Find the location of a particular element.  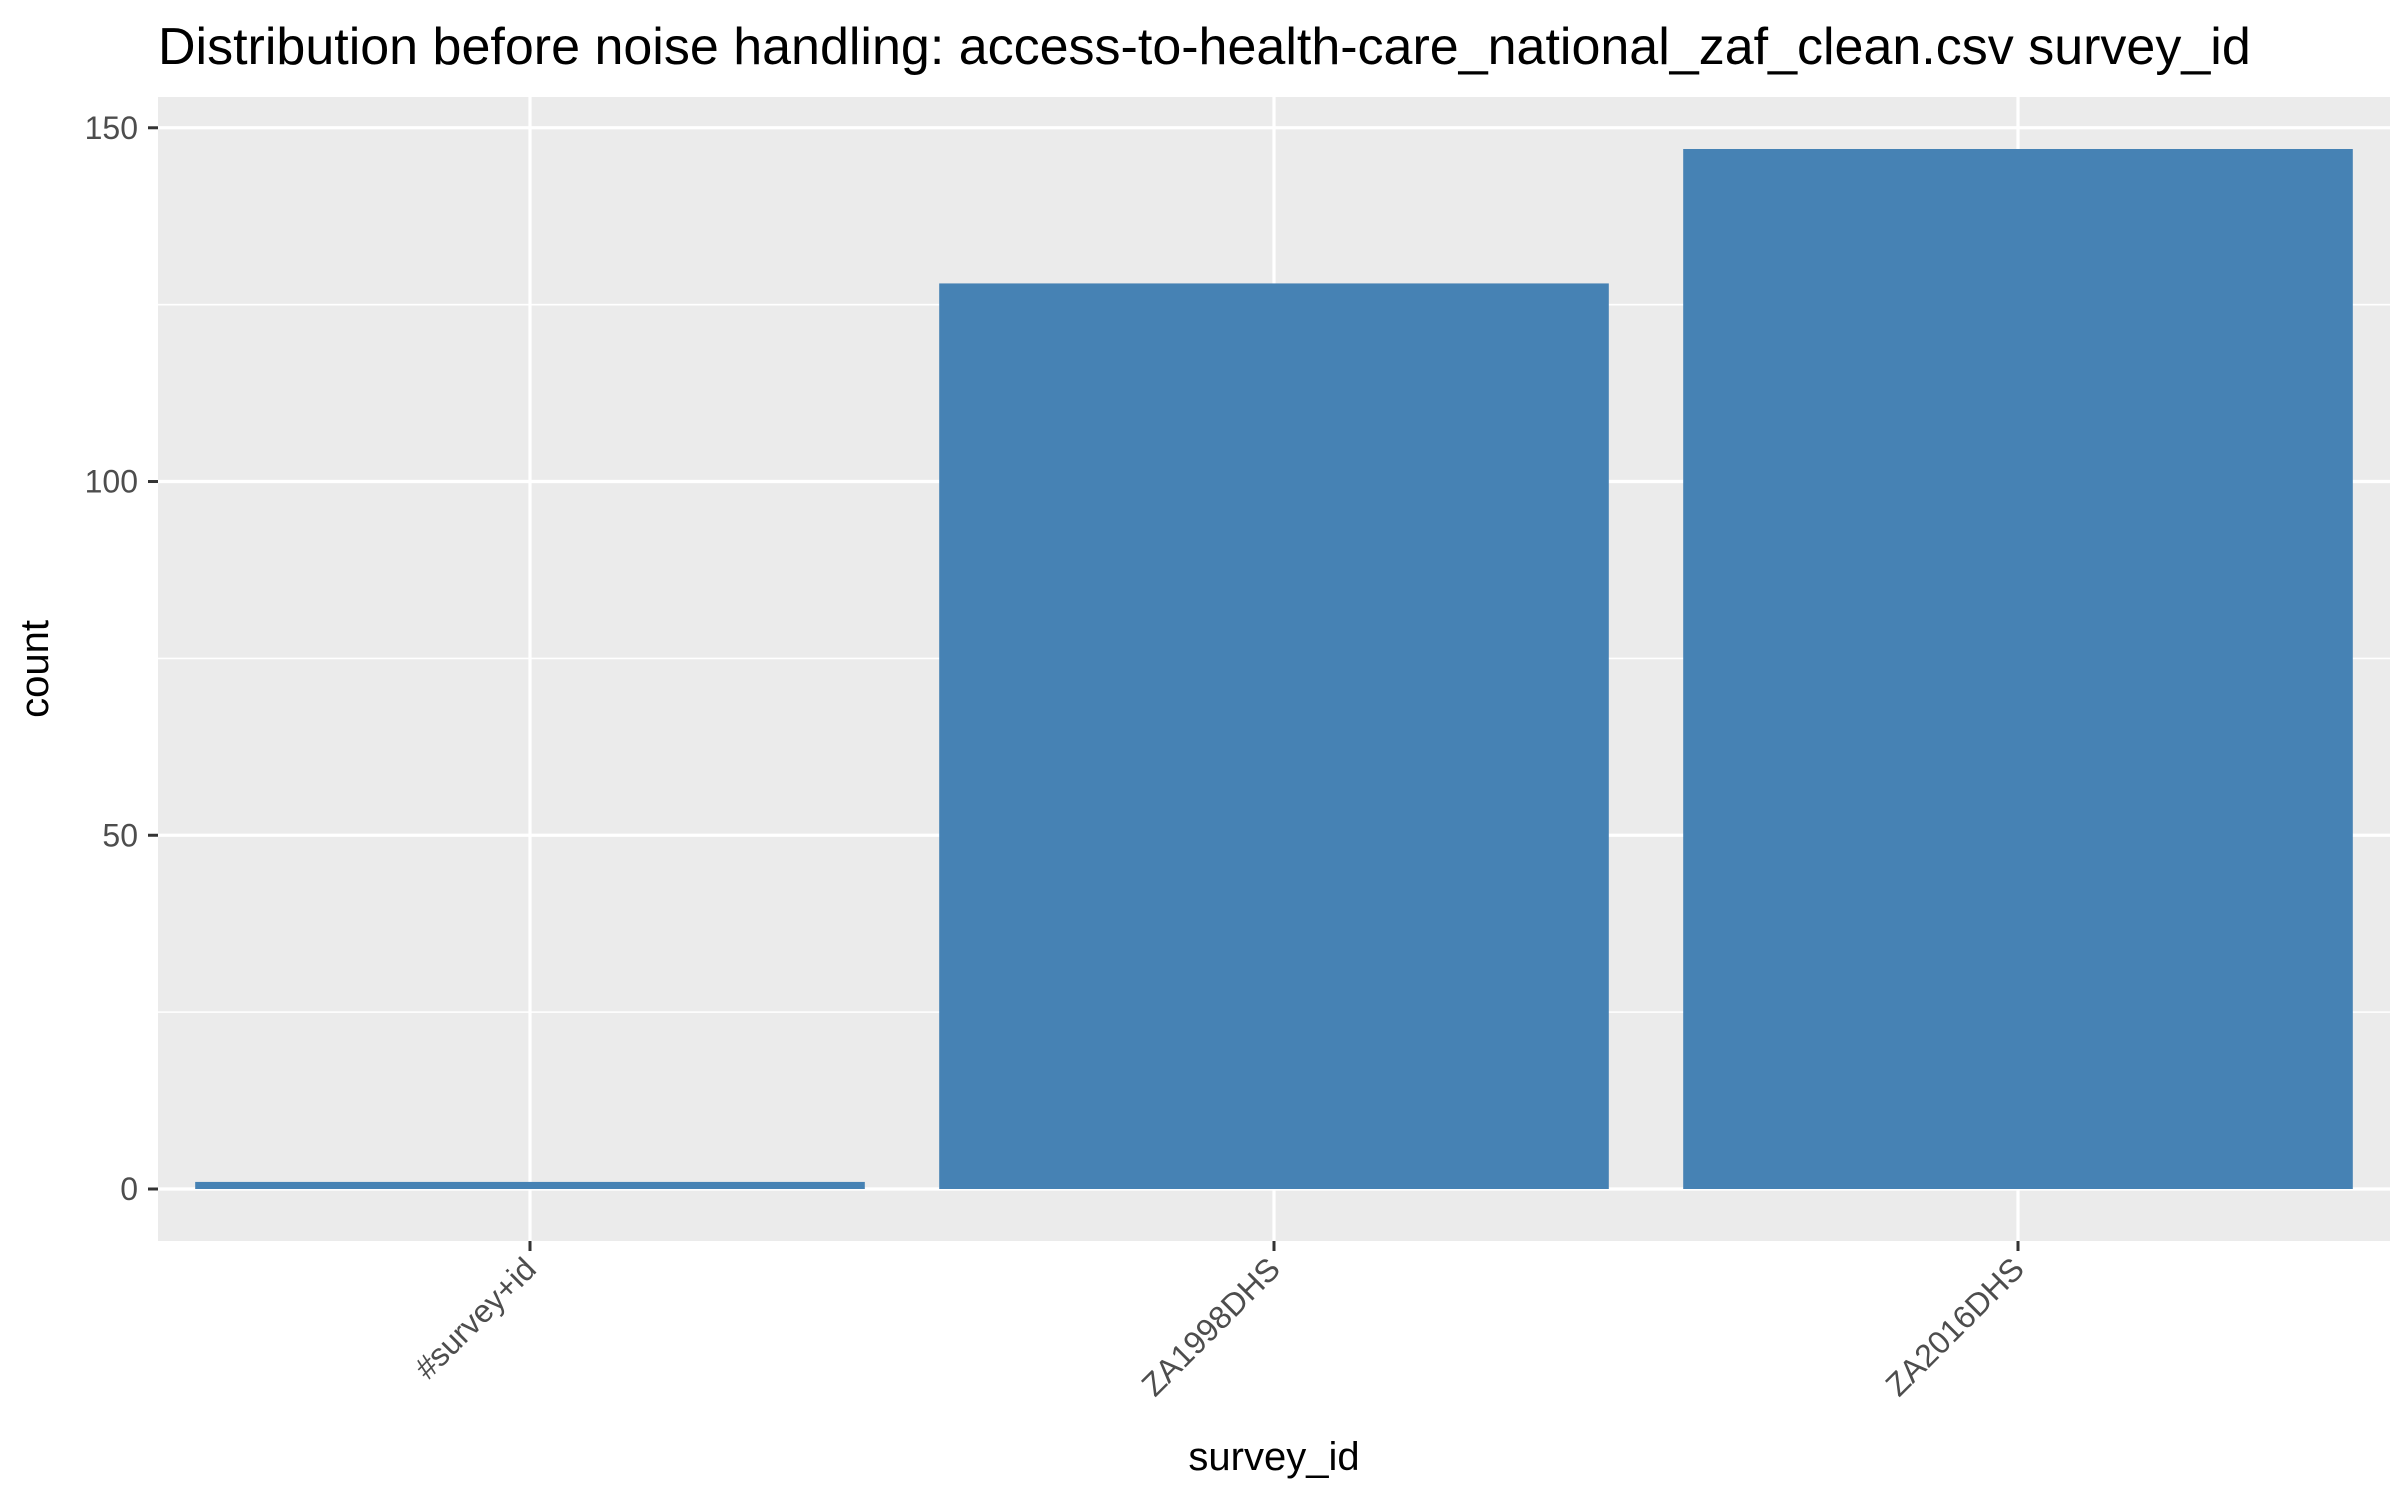

x-axis-title: survey_id is located at coordinates (1273, 1457).